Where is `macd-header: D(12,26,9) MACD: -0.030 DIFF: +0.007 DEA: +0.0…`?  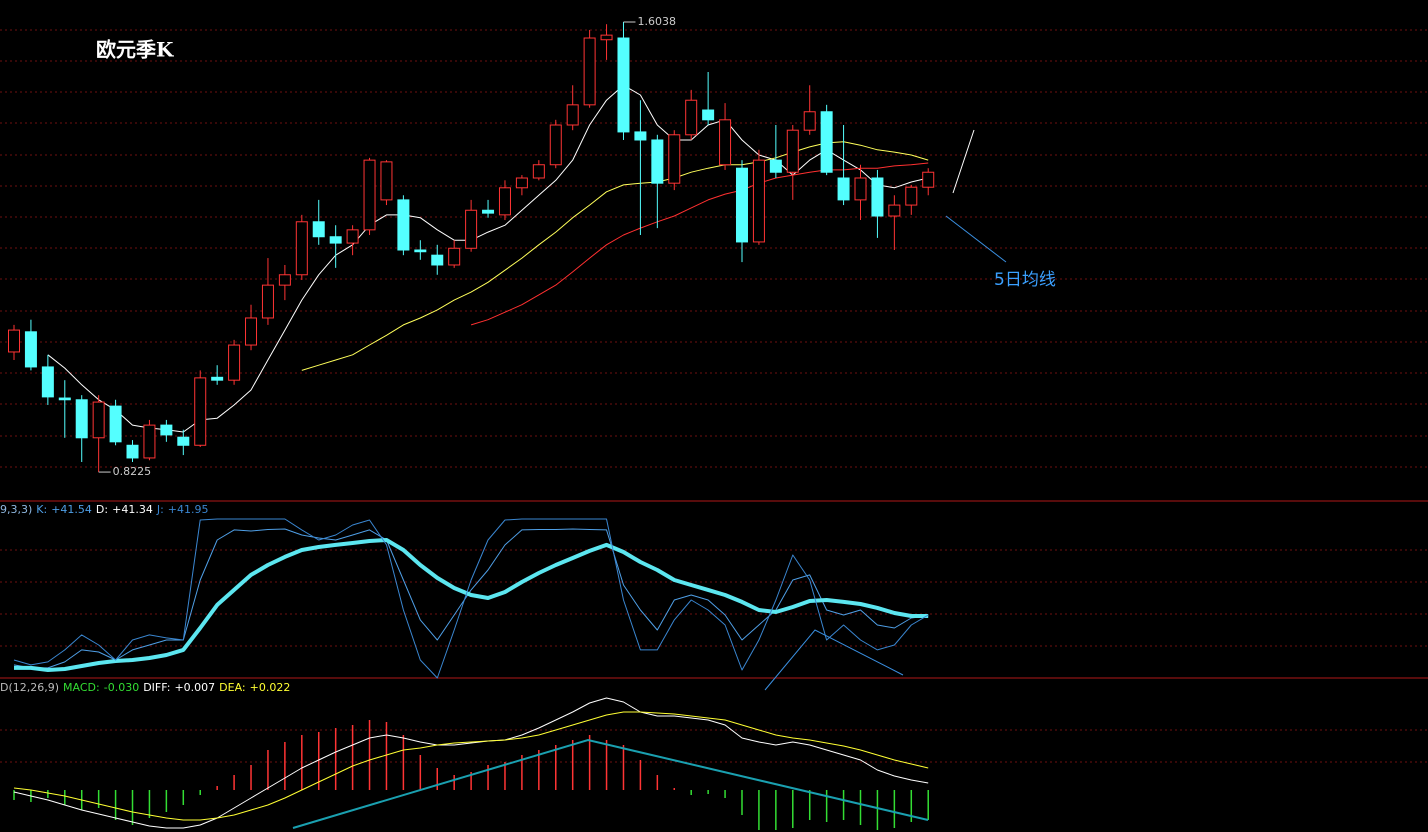
macd-header: D(12,26,9) MACD: -0.030 DIFF: +0.007 DEA: +0.0… is located at coordinates (147, 687).